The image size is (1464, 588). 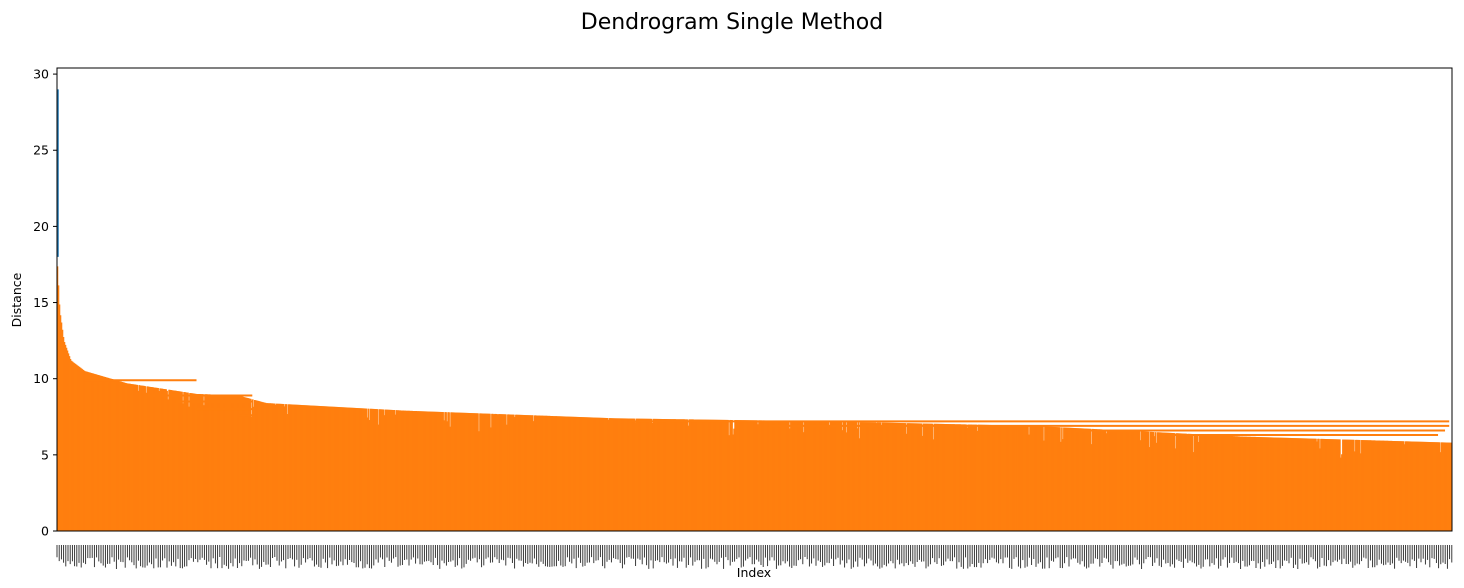 I want to click on x-axis-label: Index, so click(x=754, y=572).